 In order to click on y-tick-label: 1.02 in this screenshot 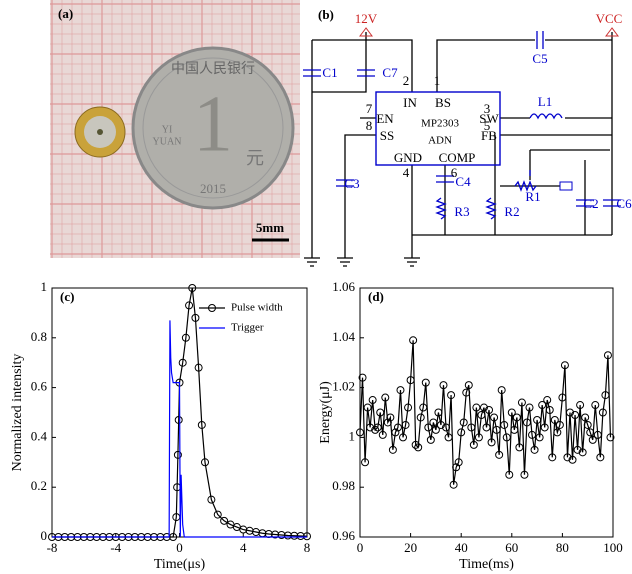, I will do `click(343, 386)`.